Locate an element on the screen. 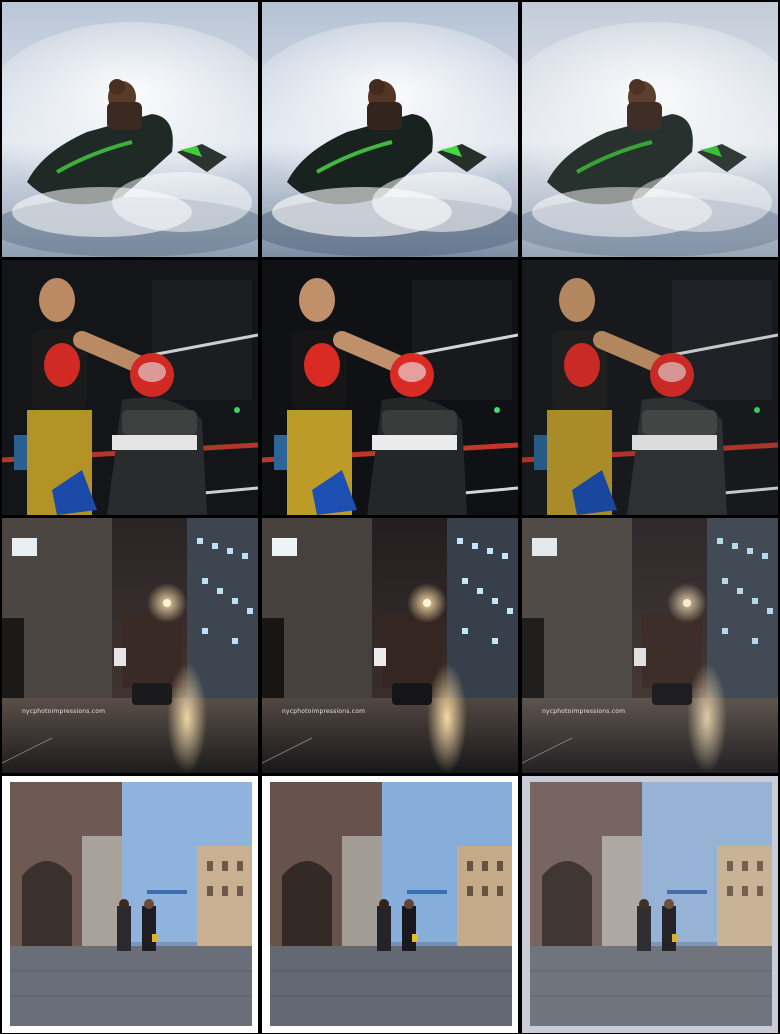 Image resolution: width=780 pixels, height=1034 pixels. night-street-image-3: nycphotoimpressions.com is located at coordinates (650, 645).